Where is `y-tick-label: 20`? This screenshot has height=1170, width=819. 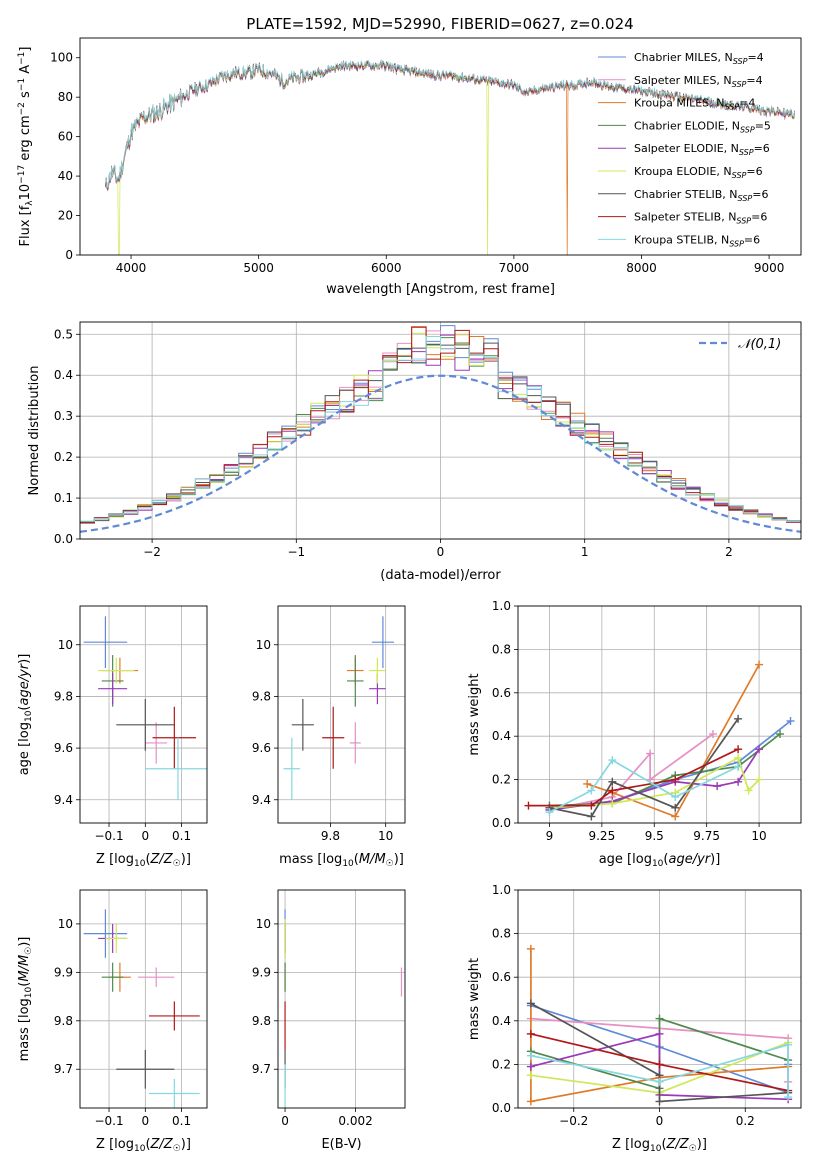 y-tick-label: 20 is located at coordinates (65, 216).